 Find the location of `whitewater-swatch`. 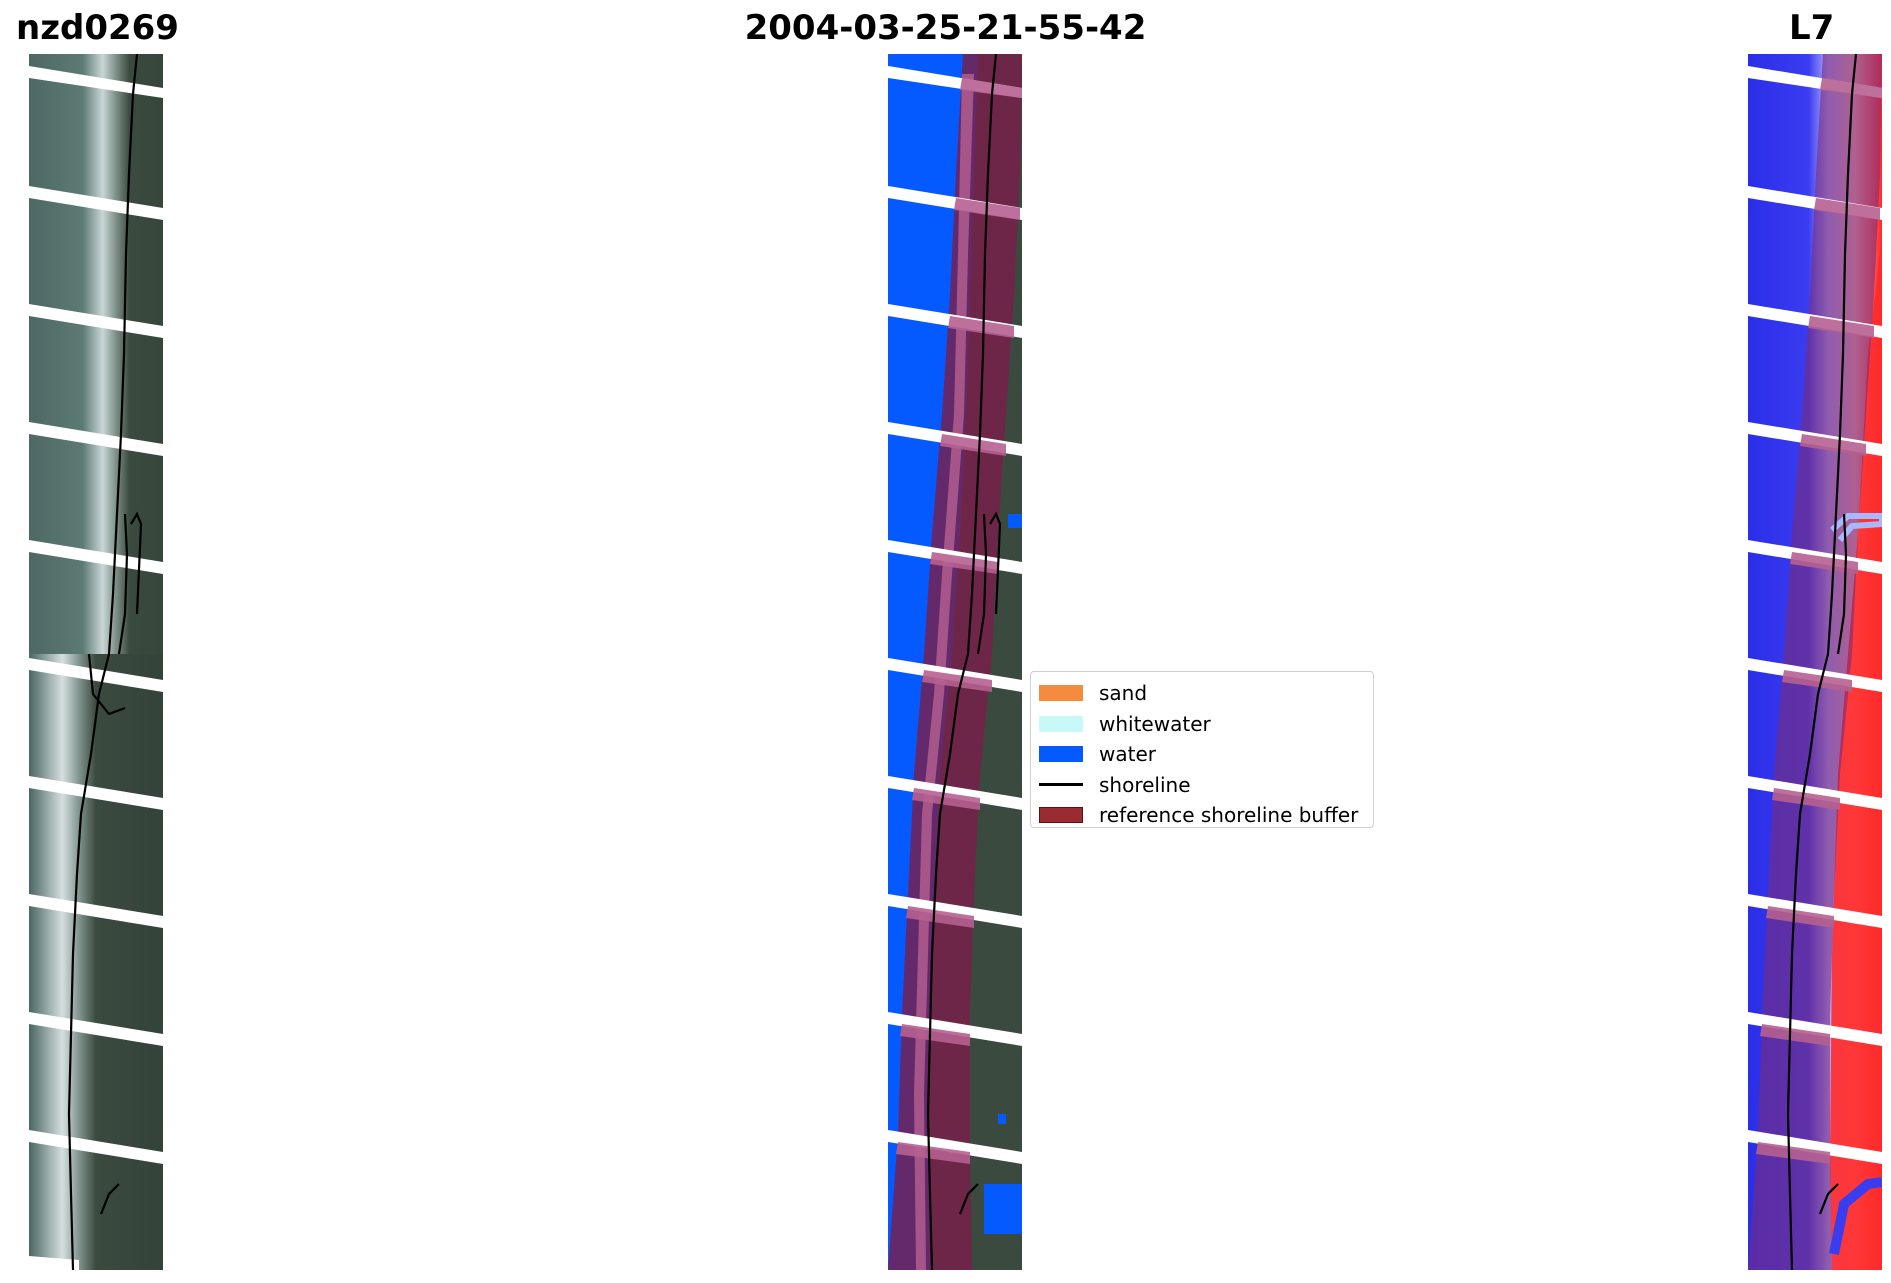

whitewater-swatch is located at coordinates (1061, 723).